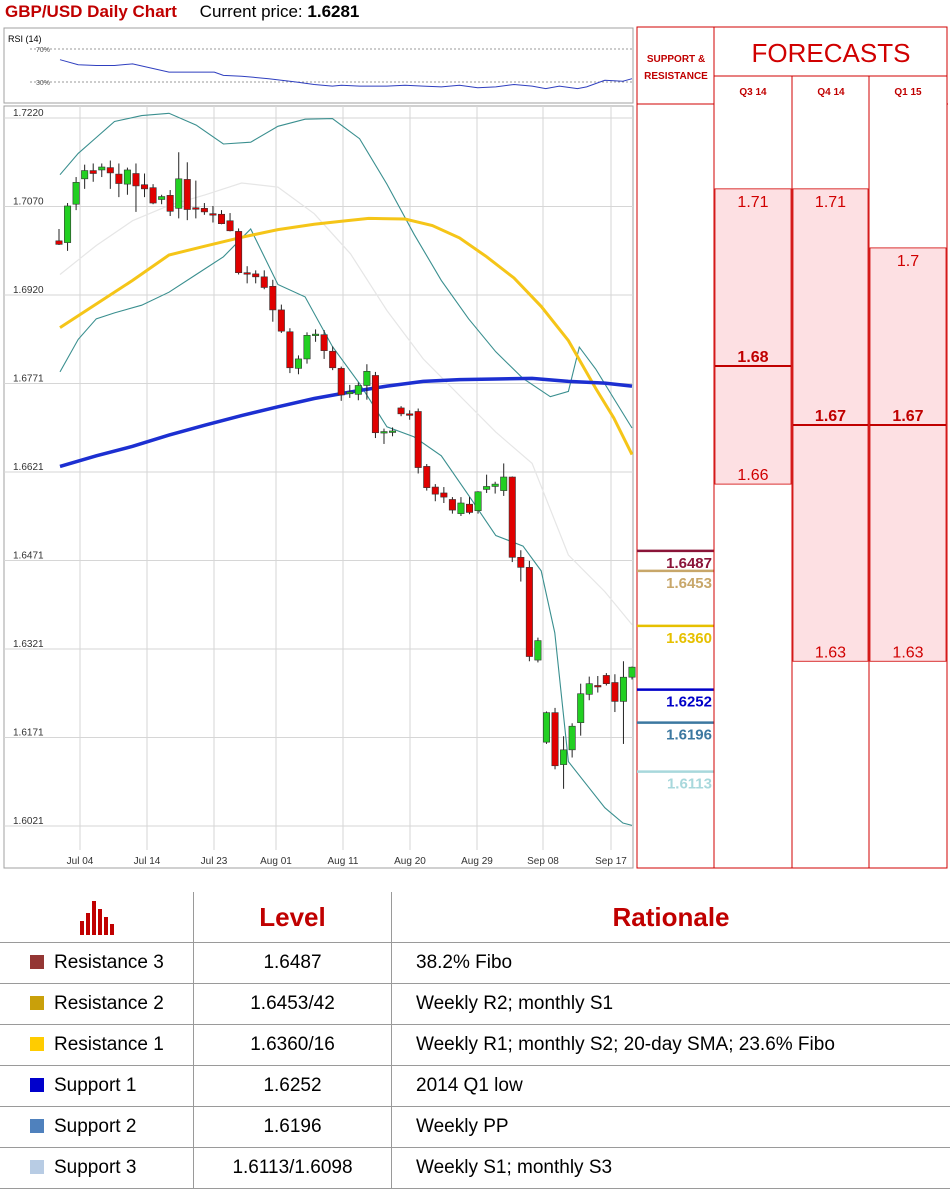 The image size is (950, 1192). I want to click on rsi-panel: RSI (14) 70% 30%, so click(318, 65).